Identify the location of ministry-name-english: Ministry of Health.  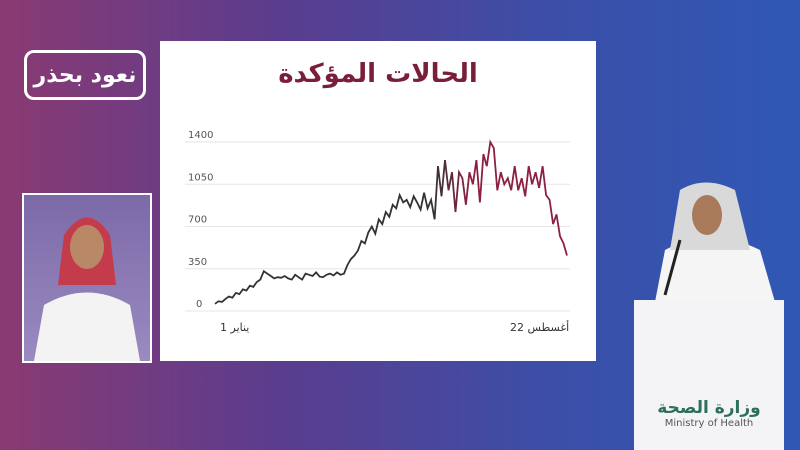
(709, 423).